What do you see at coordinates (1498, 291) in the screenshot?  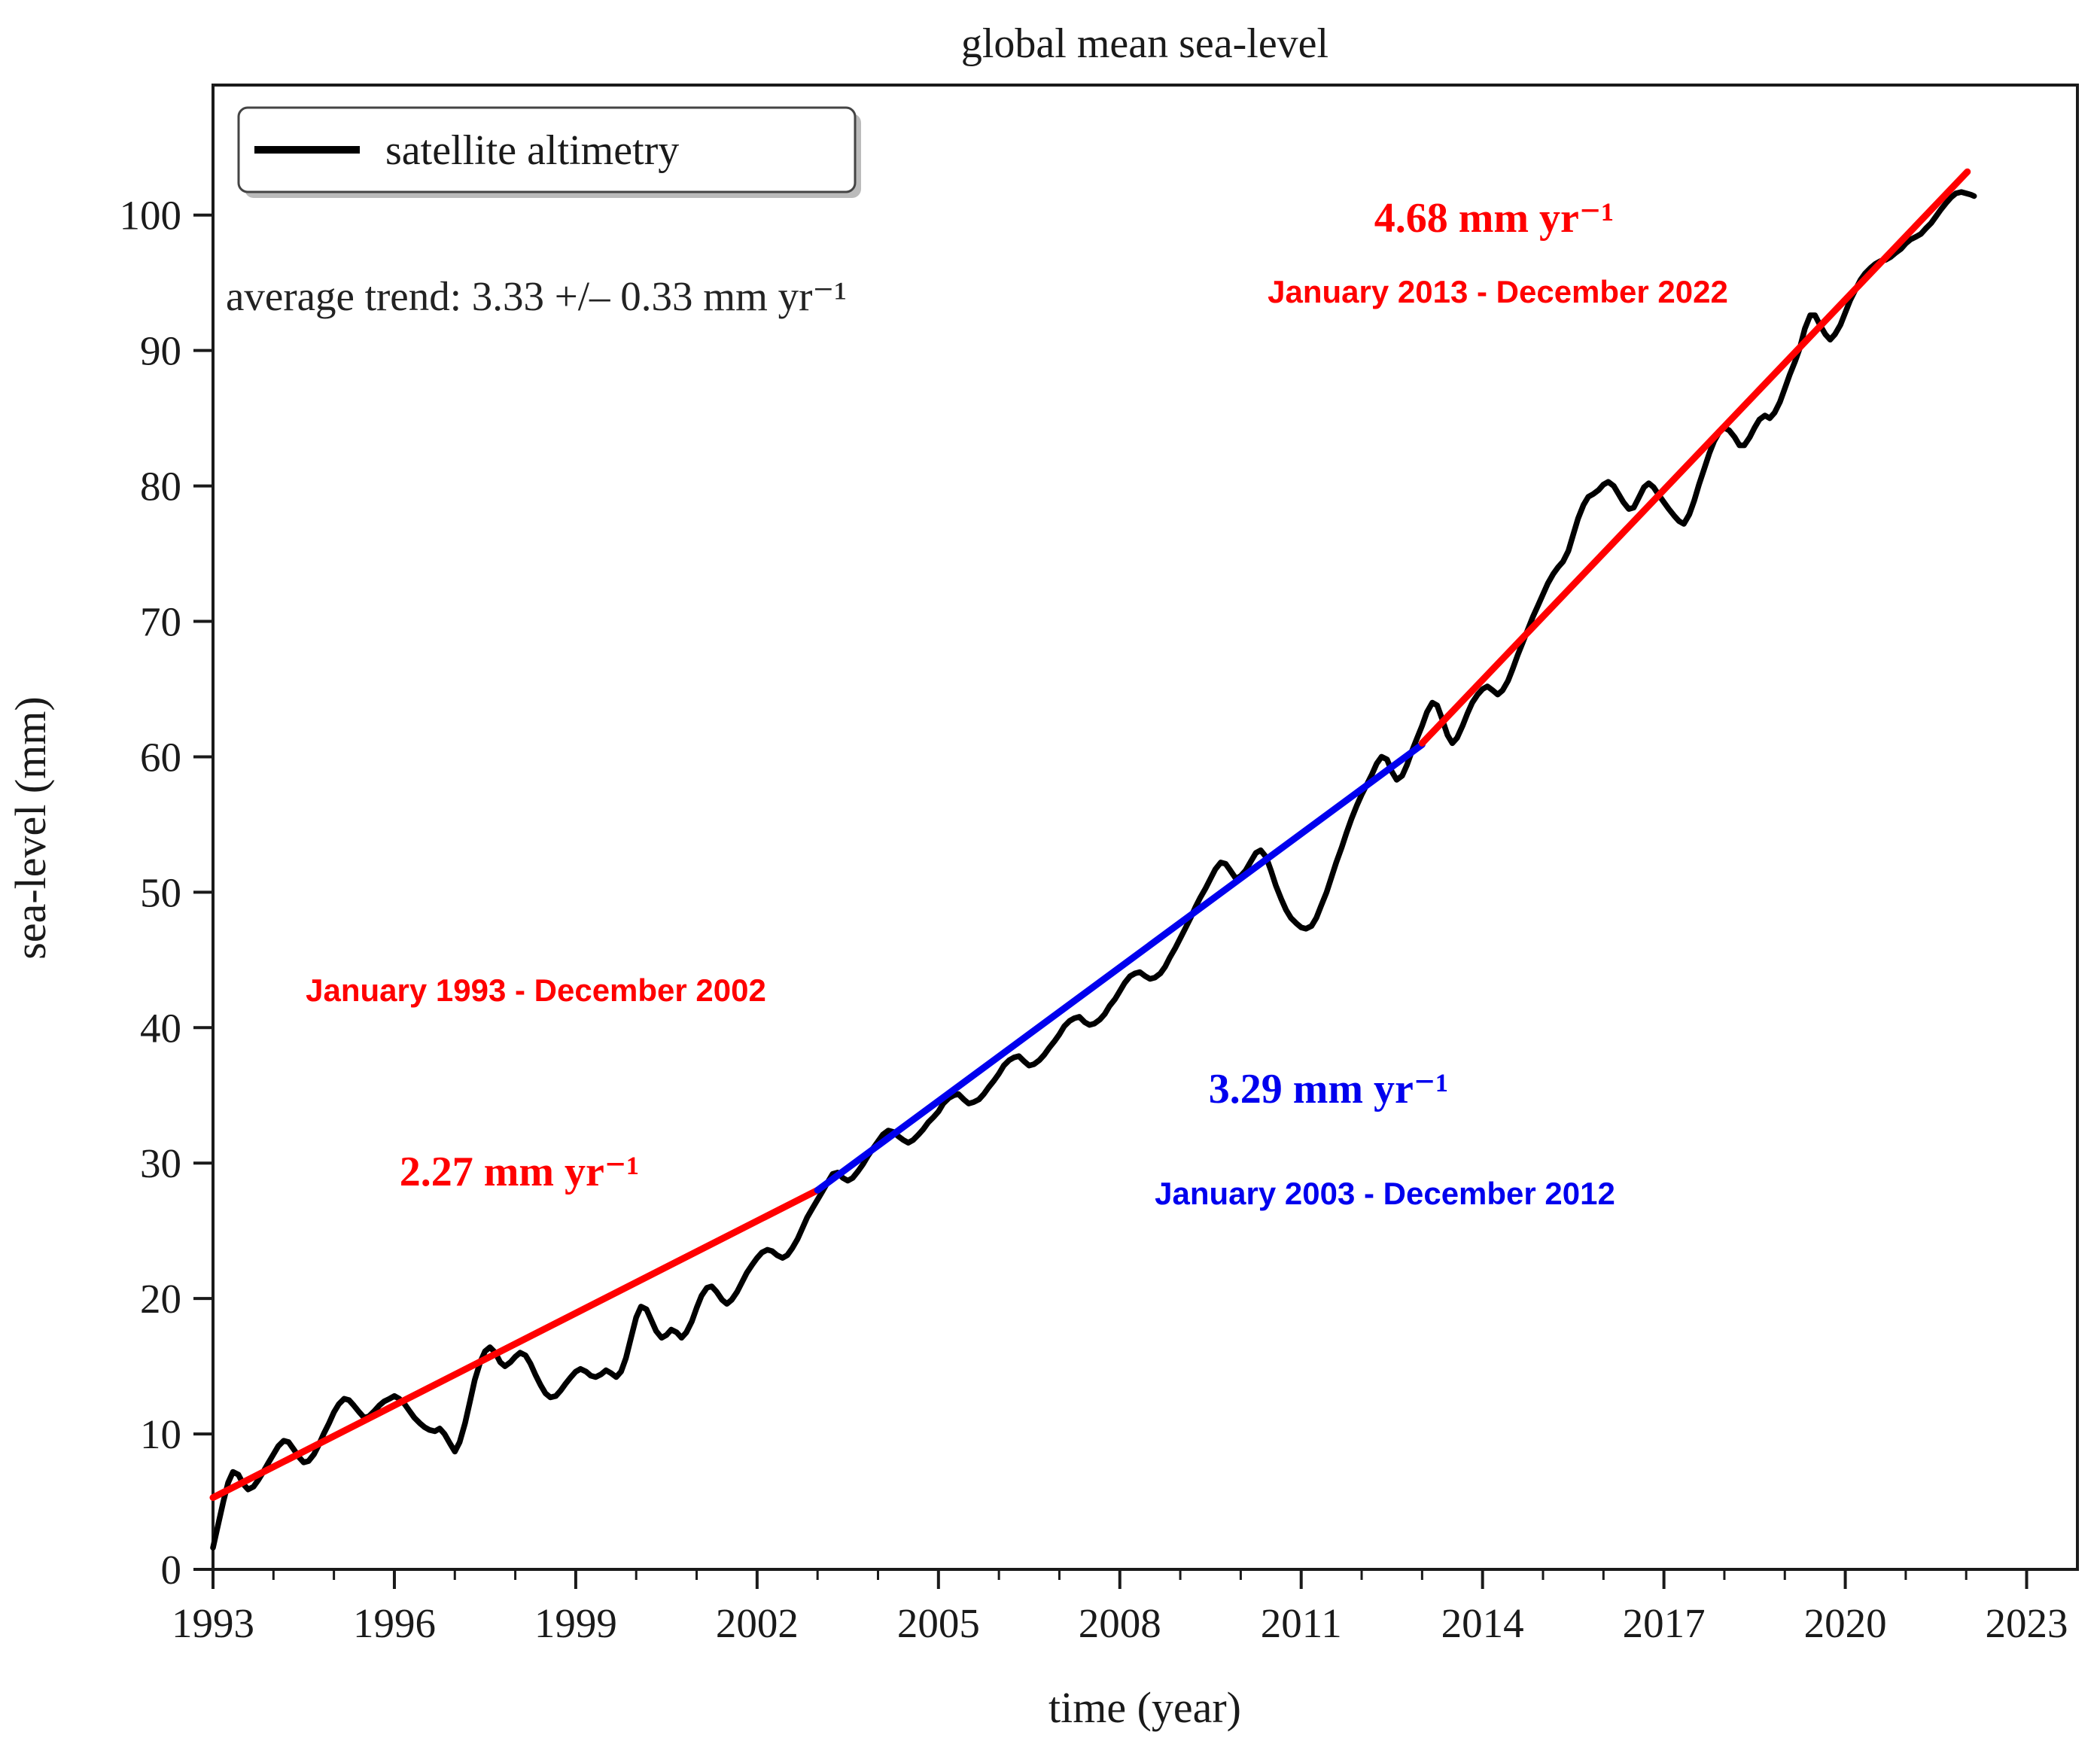 I see `trend-period-2013-2022: January 2013 - December 2022` at bounding box center [1498, 291].